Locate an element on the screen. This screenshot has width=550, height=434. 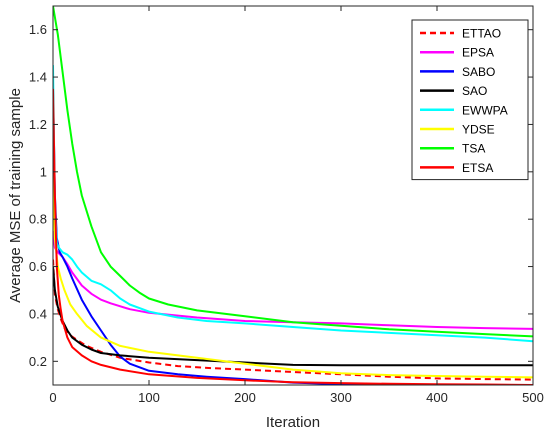
y-tick-label: 1.4 is located at coordinates (38, 77).